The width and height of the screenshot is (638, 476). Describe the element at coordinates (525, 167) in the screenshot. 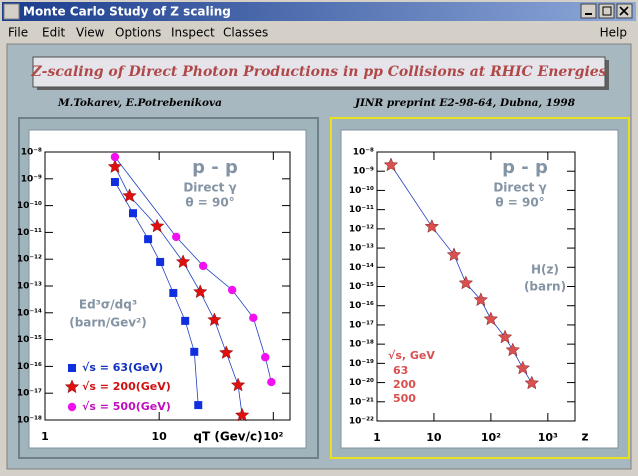

I see `annotation: p - p` at that location.